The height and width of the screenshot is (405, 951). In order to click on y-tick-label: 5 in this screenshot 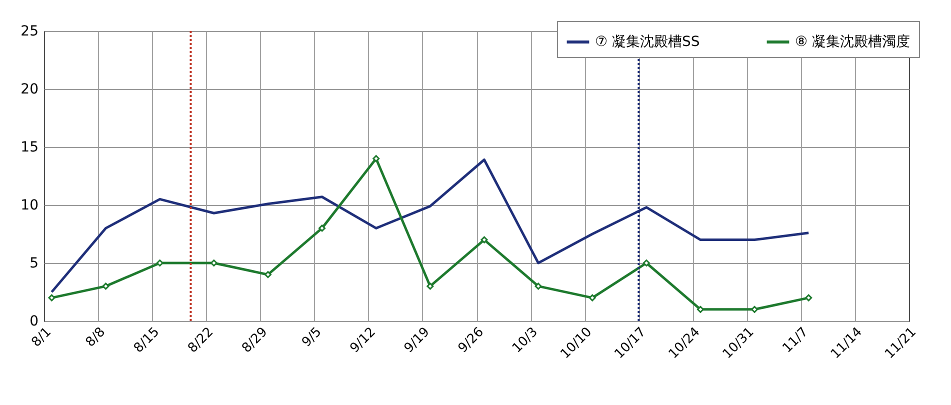, I will do `click(34, 264)`.